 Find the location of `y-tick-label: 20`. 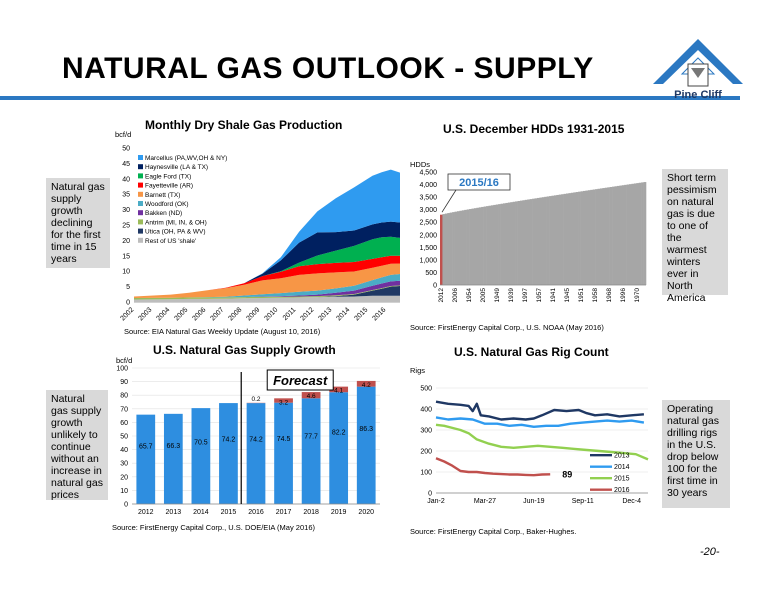

y-tick-label: 20 is located at coordinates (124, 477).